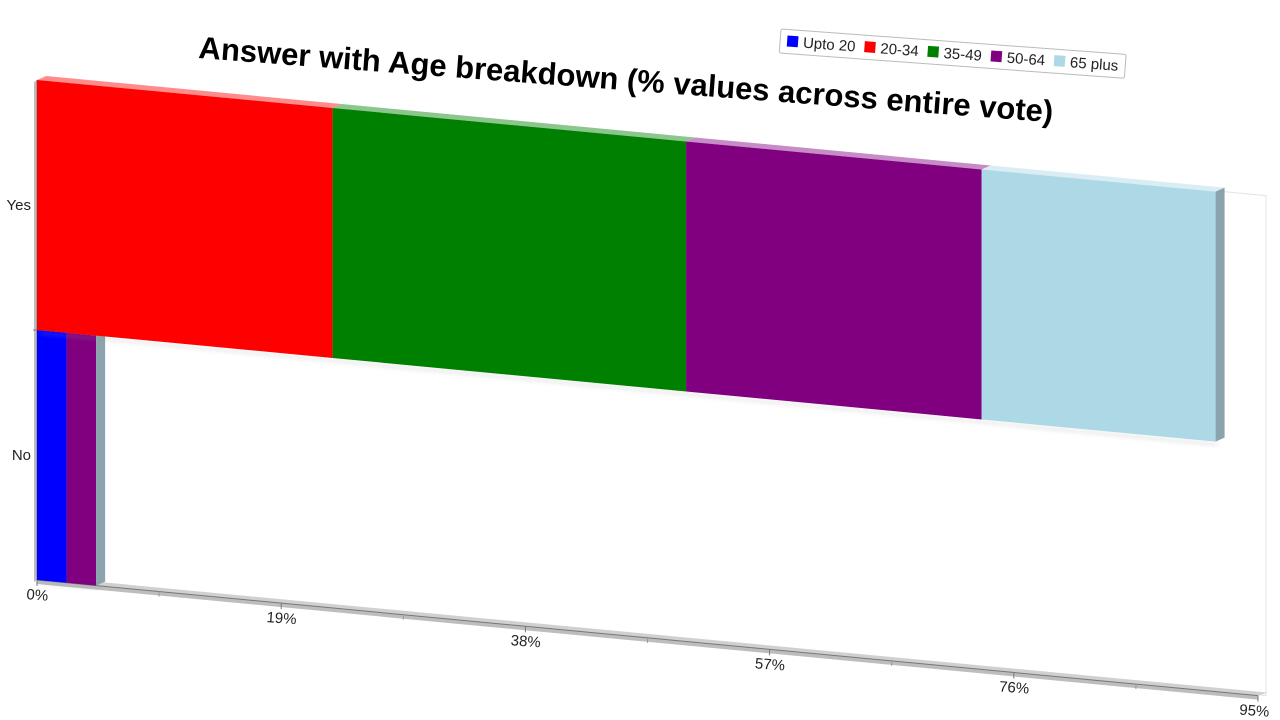  I want to click on legend-label: 65 plus, so click(1093, 64).